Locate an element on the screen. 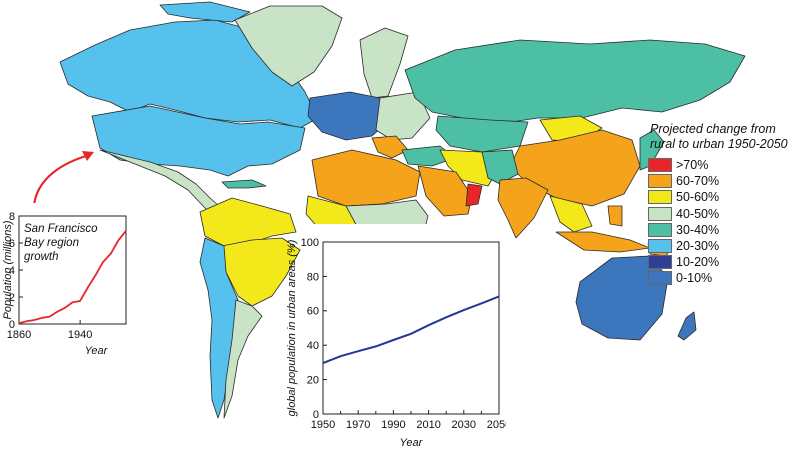 This screenshot has height=451, width=800. map-region-colombia-venezuela is located at coordinates (248, 222).